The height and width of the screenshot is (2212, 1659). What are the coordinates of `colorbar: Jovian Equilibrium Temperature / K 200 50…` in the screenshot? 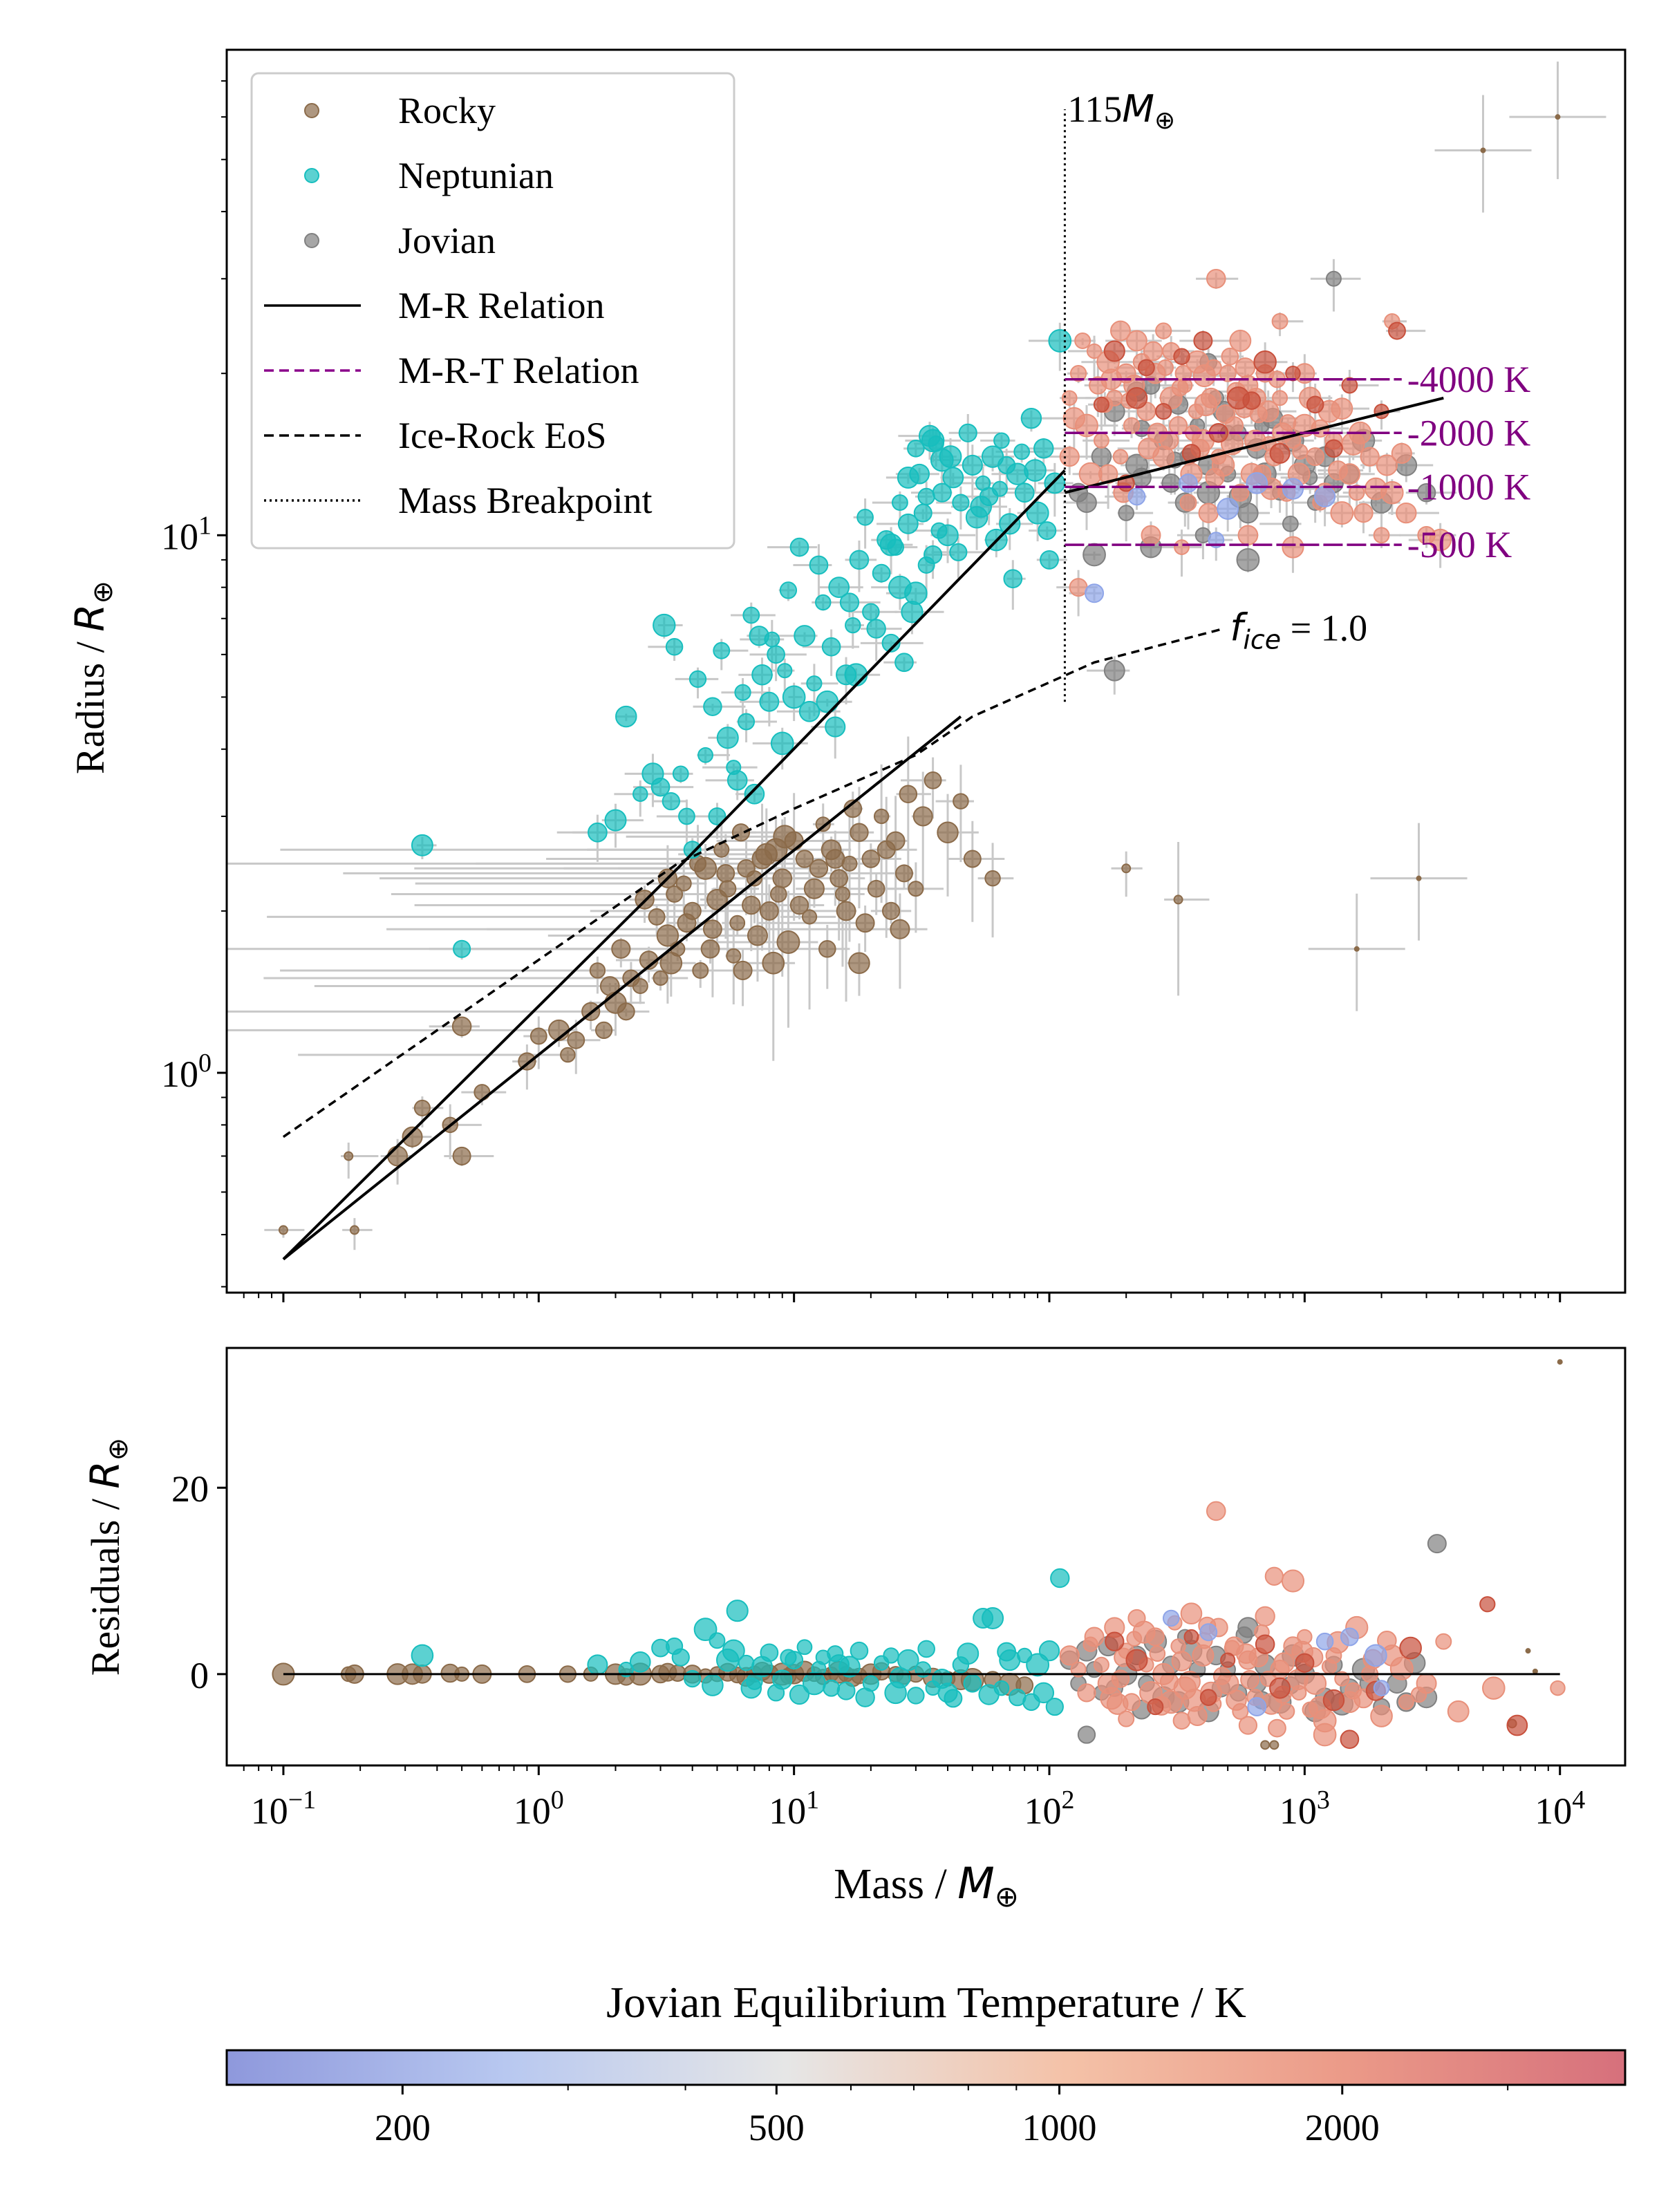 It's located at (926, 2063).